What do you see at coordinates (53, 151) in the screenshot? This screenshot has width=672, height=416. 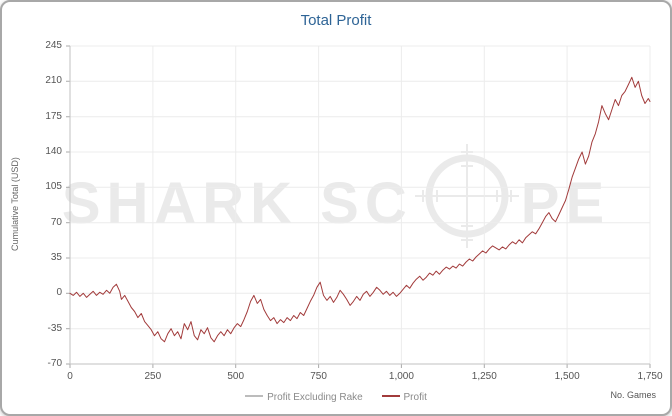 I see `y-tick-label: 140` at bounding box center [53, 151].